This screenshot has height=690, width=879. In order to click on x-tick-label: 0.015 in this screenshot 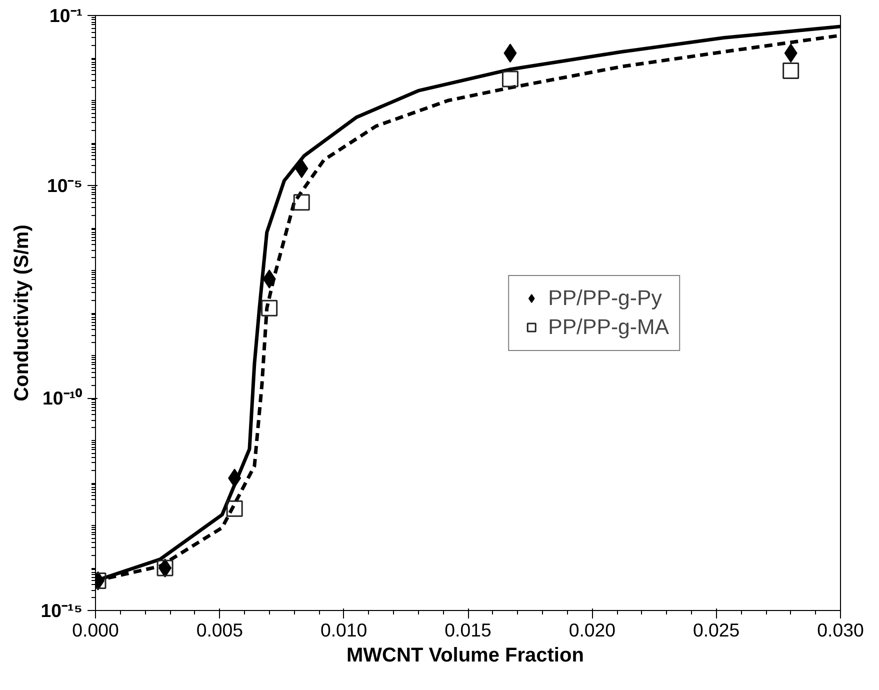, I will do `click(468, 630)`.